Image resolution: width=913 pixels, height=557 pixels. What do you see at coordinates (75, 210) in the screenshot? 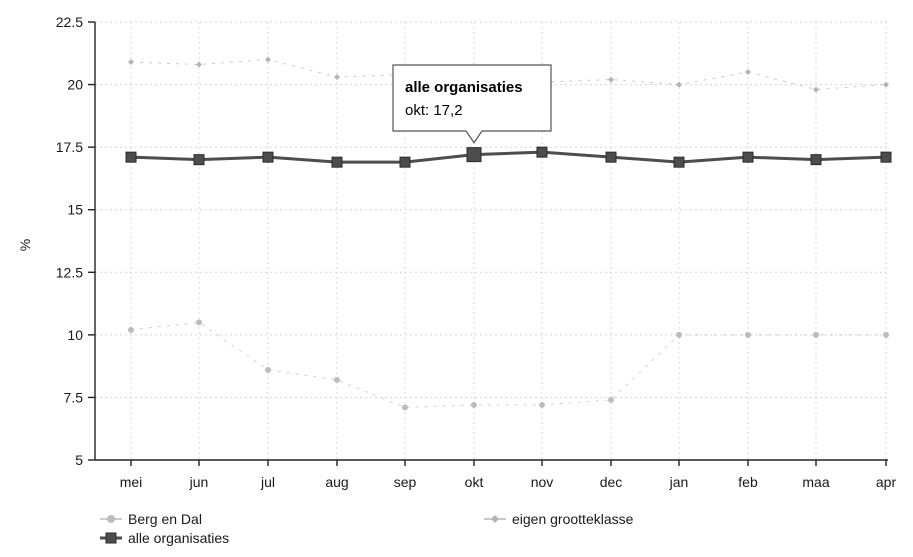
I see `y-tick-label: 15` at bounding box center [75, 210].